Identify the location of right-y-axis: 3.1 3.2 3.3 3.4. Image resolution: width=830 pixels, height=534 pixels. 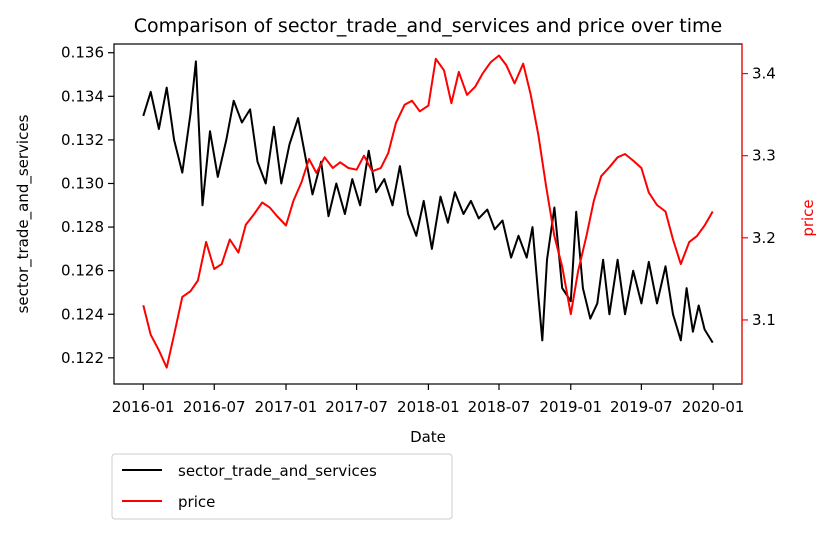
(759, 197).